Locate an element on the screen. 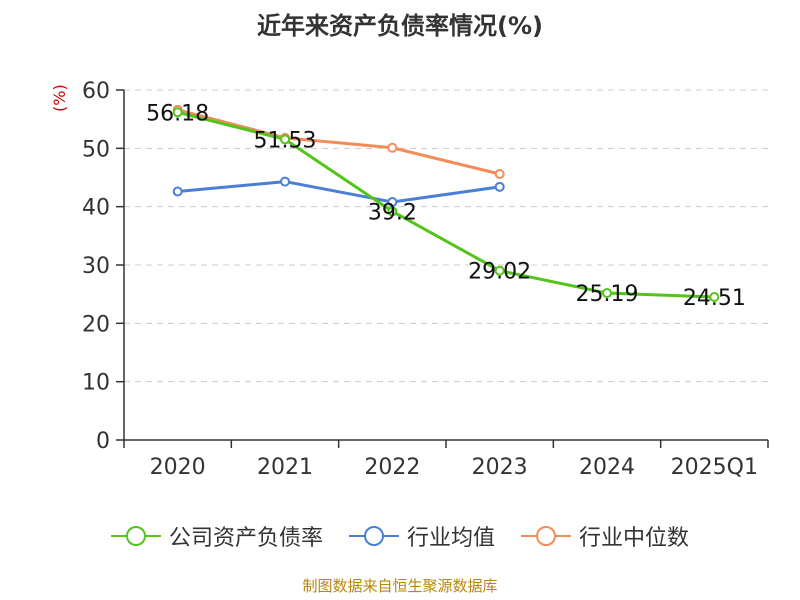  data-label-company-2024: 25.19 is located at coordinates (607, 294).